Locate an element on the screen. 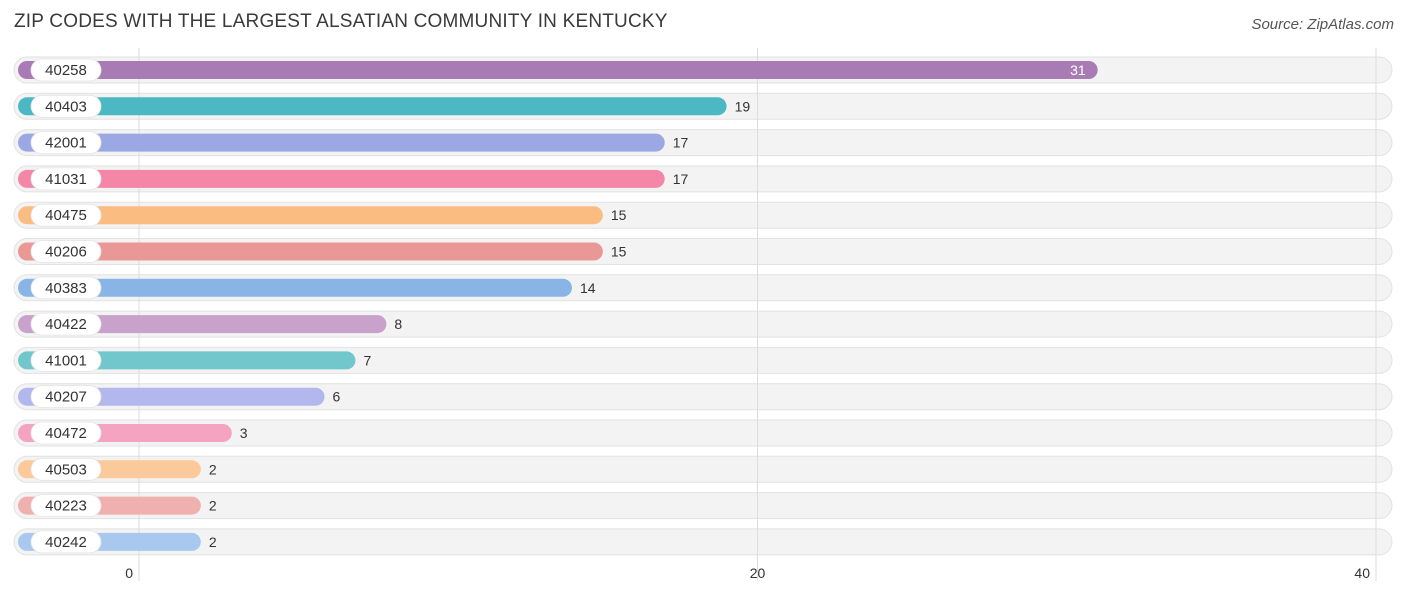 Image resolution: width=1406 pixels, height=594 pixels. category-label: 40503 is located at coordinates (66, 469).